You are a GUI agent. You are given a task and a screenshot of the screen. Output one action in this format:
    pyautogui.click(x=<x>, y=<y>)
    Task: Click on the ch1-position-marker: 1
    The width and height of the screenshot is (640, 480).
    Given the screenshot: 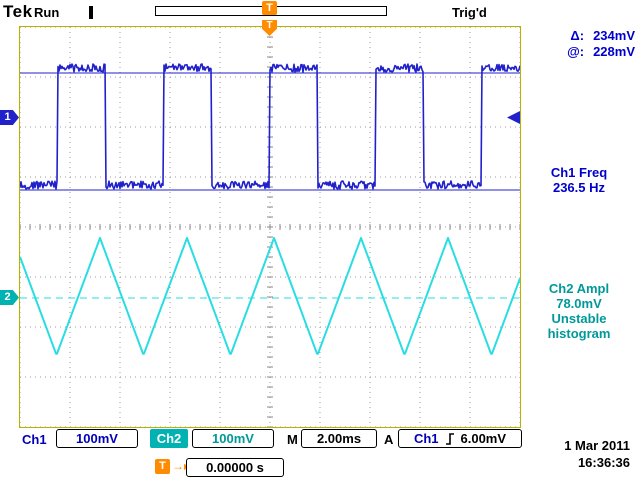 What is the action you would take?
    pyautogui.click(x=9, y=117)
    